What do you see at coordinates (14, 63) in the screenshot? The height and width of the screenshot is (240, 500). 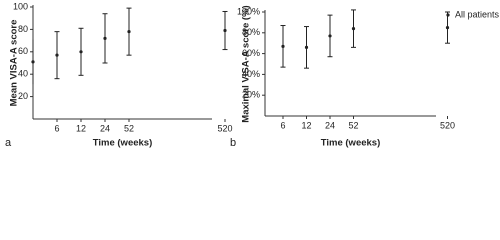 I see `y-axis-label: Mean VISA-A score` at bounding box center [14, 63].